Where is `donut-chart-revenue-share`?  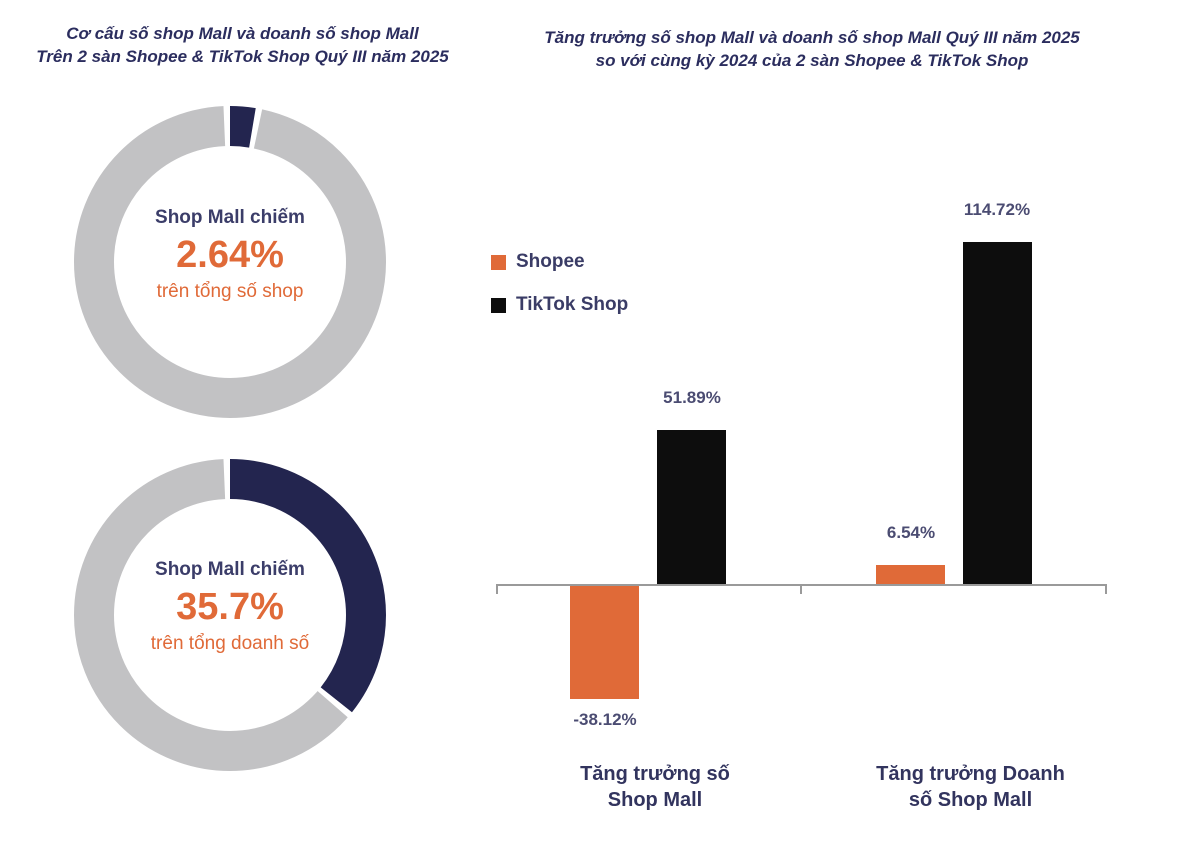
donut-chart-revenue-share is located at coordinates (230, 615).